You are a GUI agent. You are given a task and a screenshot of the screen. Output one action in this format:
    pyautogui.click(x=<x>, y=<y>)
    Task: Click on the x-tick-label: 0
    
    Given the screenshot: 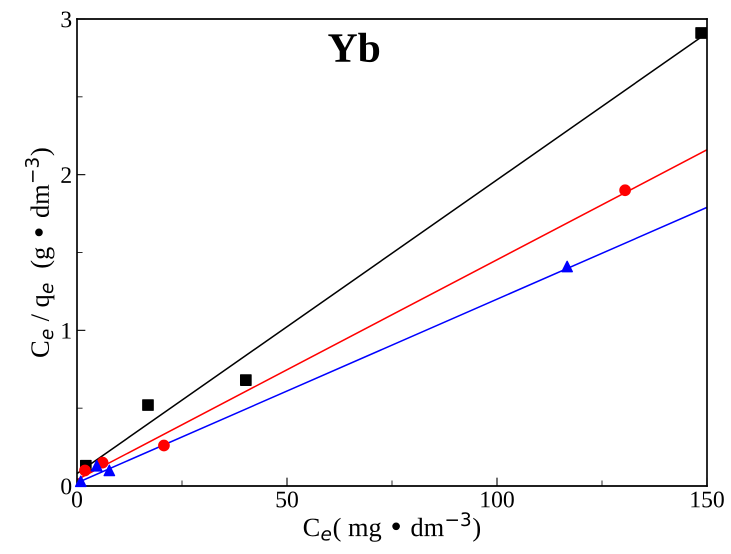 What is the action you would take?
    pyautogui.click(x=77, y=500)
    